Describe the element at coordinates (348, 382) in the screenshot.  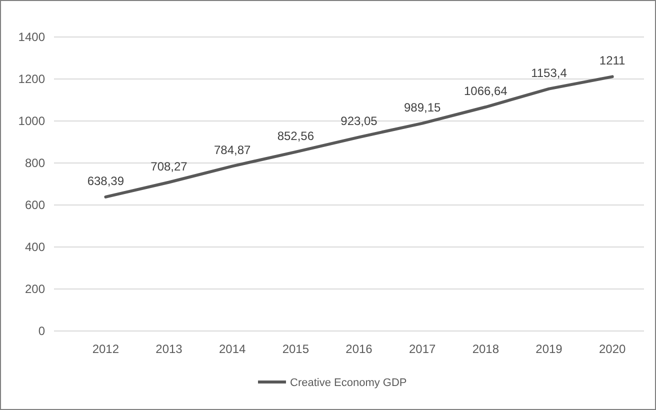
I see `legend-label: Creative Economy GDP` at that location.